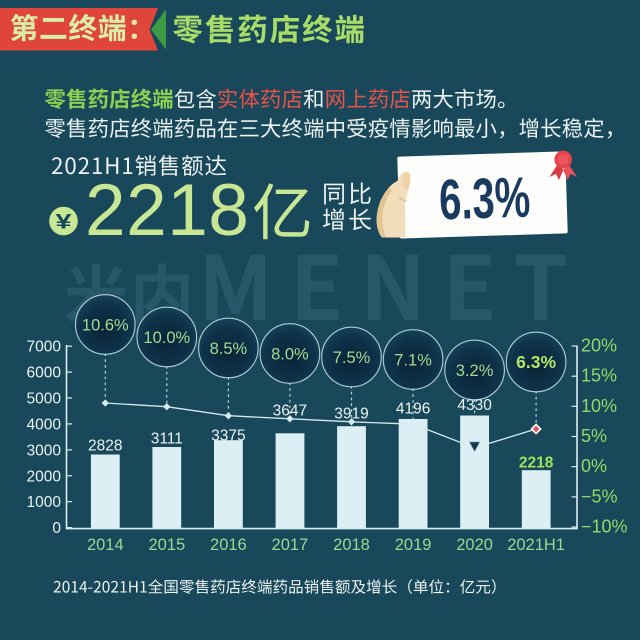 The image size is (640, 640). What do you see at coordinates (44, 450) in the screenshot?
I see `svg-text: 3000` at bounding box center [44, 450].